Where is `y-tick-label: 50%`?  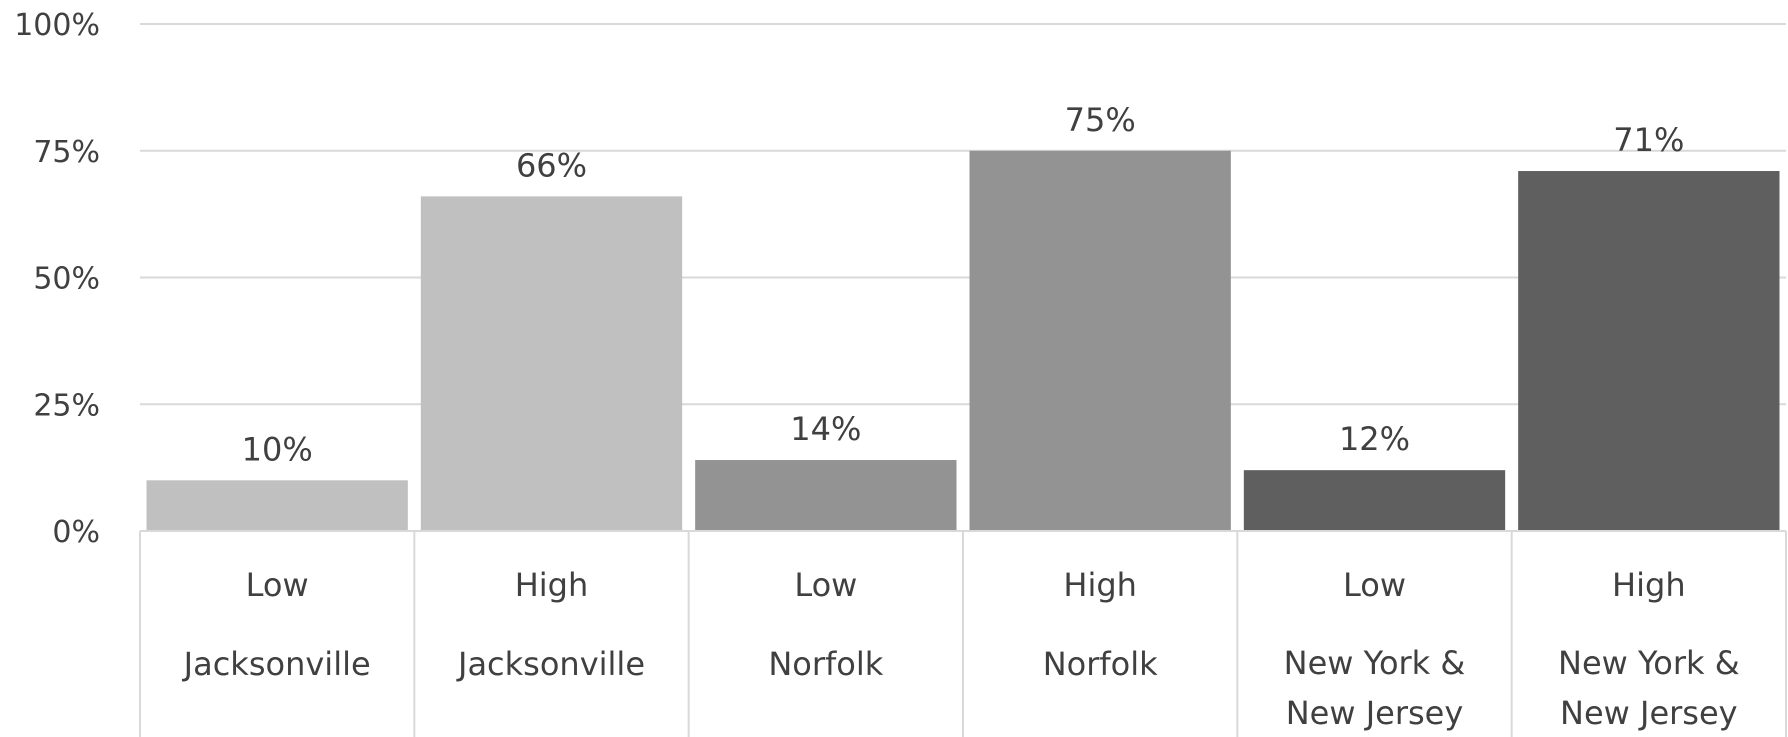
y-tick-label: 50% is located at coordinates (66, 279).